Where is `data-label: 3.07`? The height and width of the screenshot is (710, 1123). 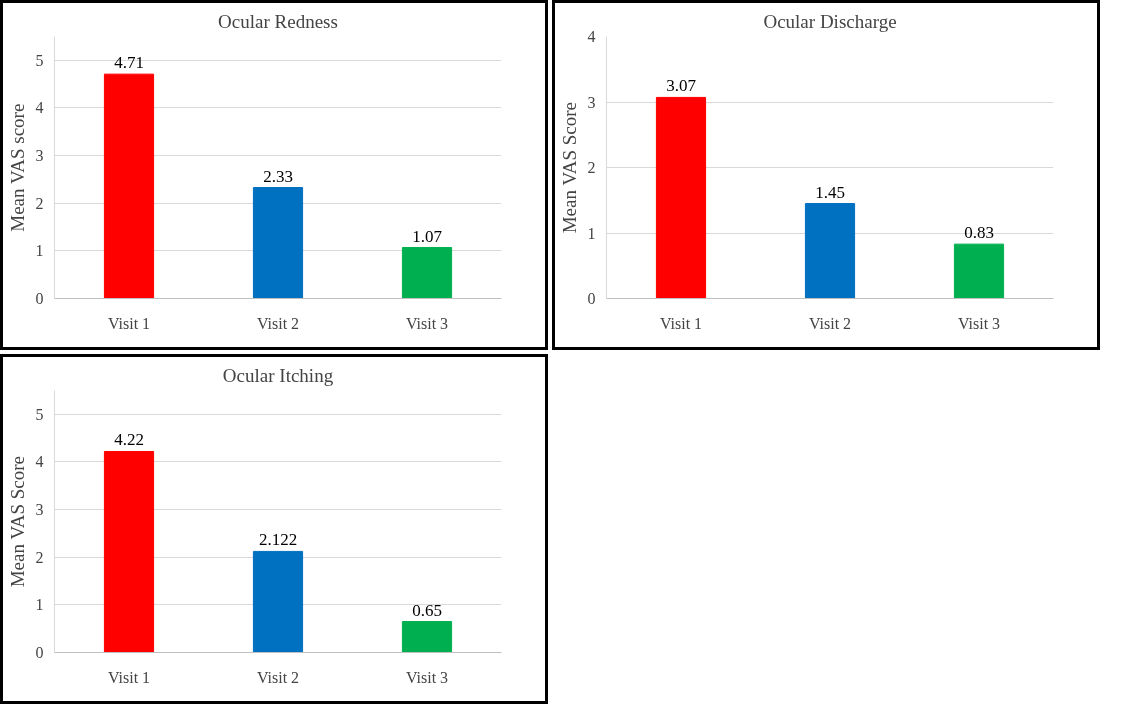 data-label: 3.07 is located at coordinates (681, 86).